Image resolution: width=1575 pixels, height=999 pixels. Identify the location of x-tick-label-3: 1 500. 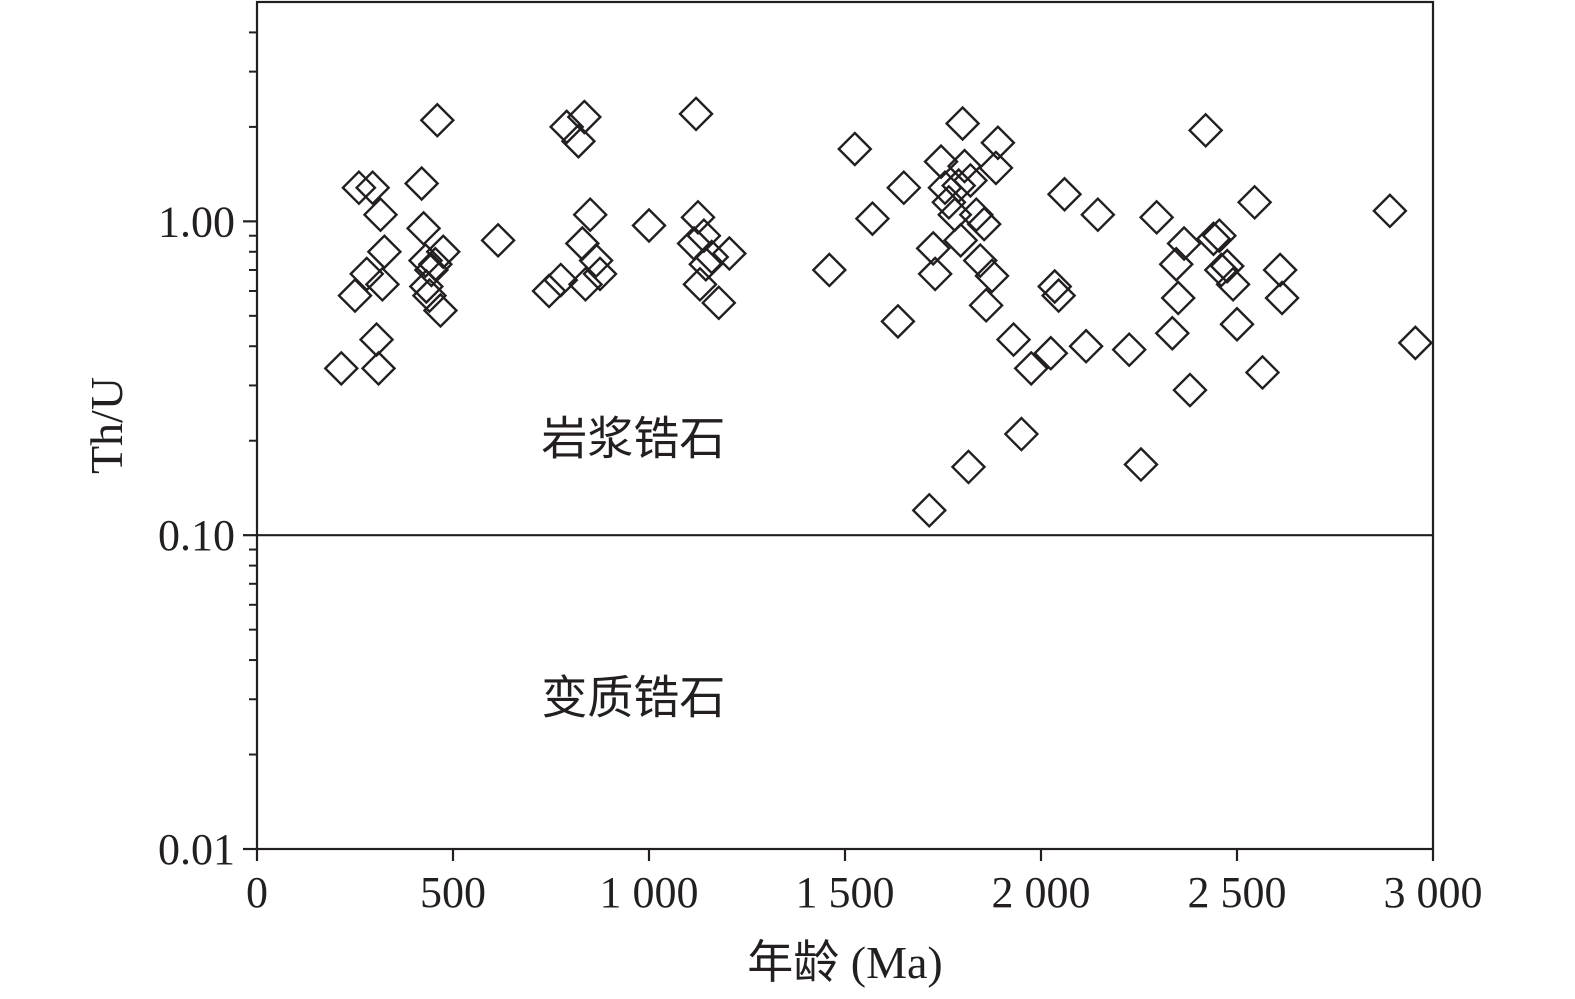
(845, 892).